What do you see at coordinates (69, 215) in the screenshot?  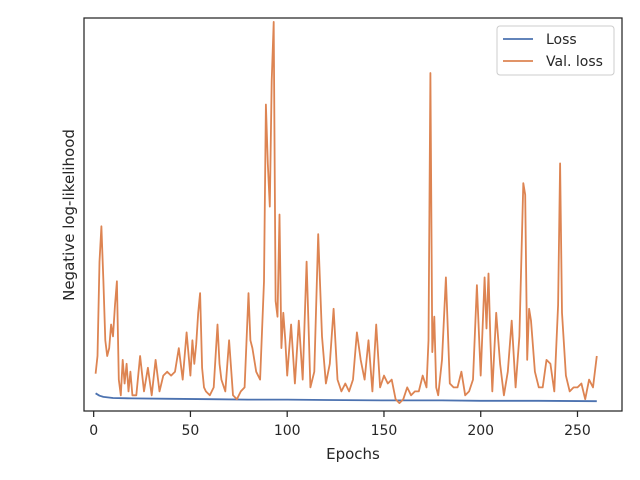 I see `y-axis-label: Negative log-likelihood` at bounding box center [69, 215].